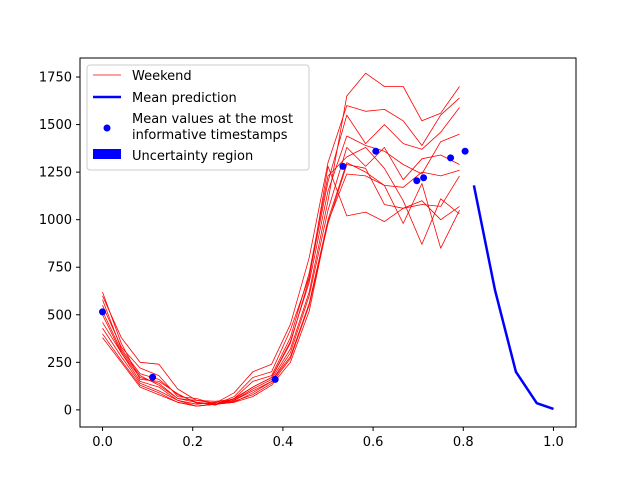 This screenshot has width=640, height=480. I want to click on legend-label-points-line1: Mean values at the most, so click(212, 119).